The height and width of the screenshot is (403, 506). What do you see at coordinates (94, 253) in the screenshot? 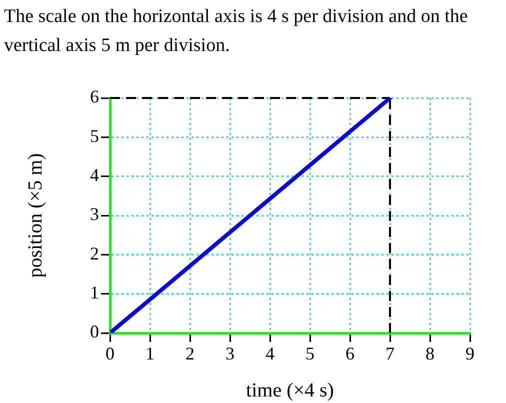
I see `y-tick-label: 2` at bounding box center [94, 253].